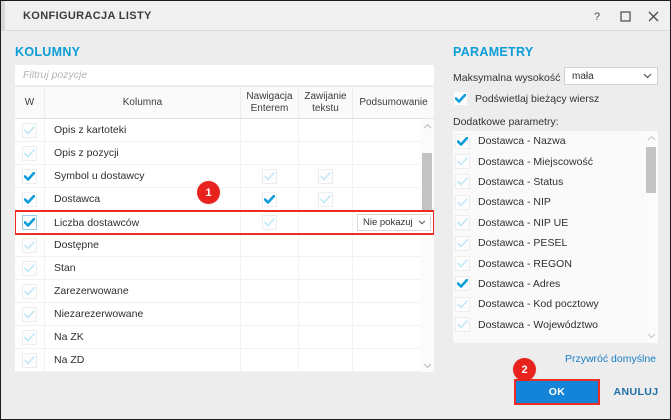  What do you see at coordinates (143, 102) in the screenshot?
I see `header-column: Kolumna` at bounding box center [143, 102].